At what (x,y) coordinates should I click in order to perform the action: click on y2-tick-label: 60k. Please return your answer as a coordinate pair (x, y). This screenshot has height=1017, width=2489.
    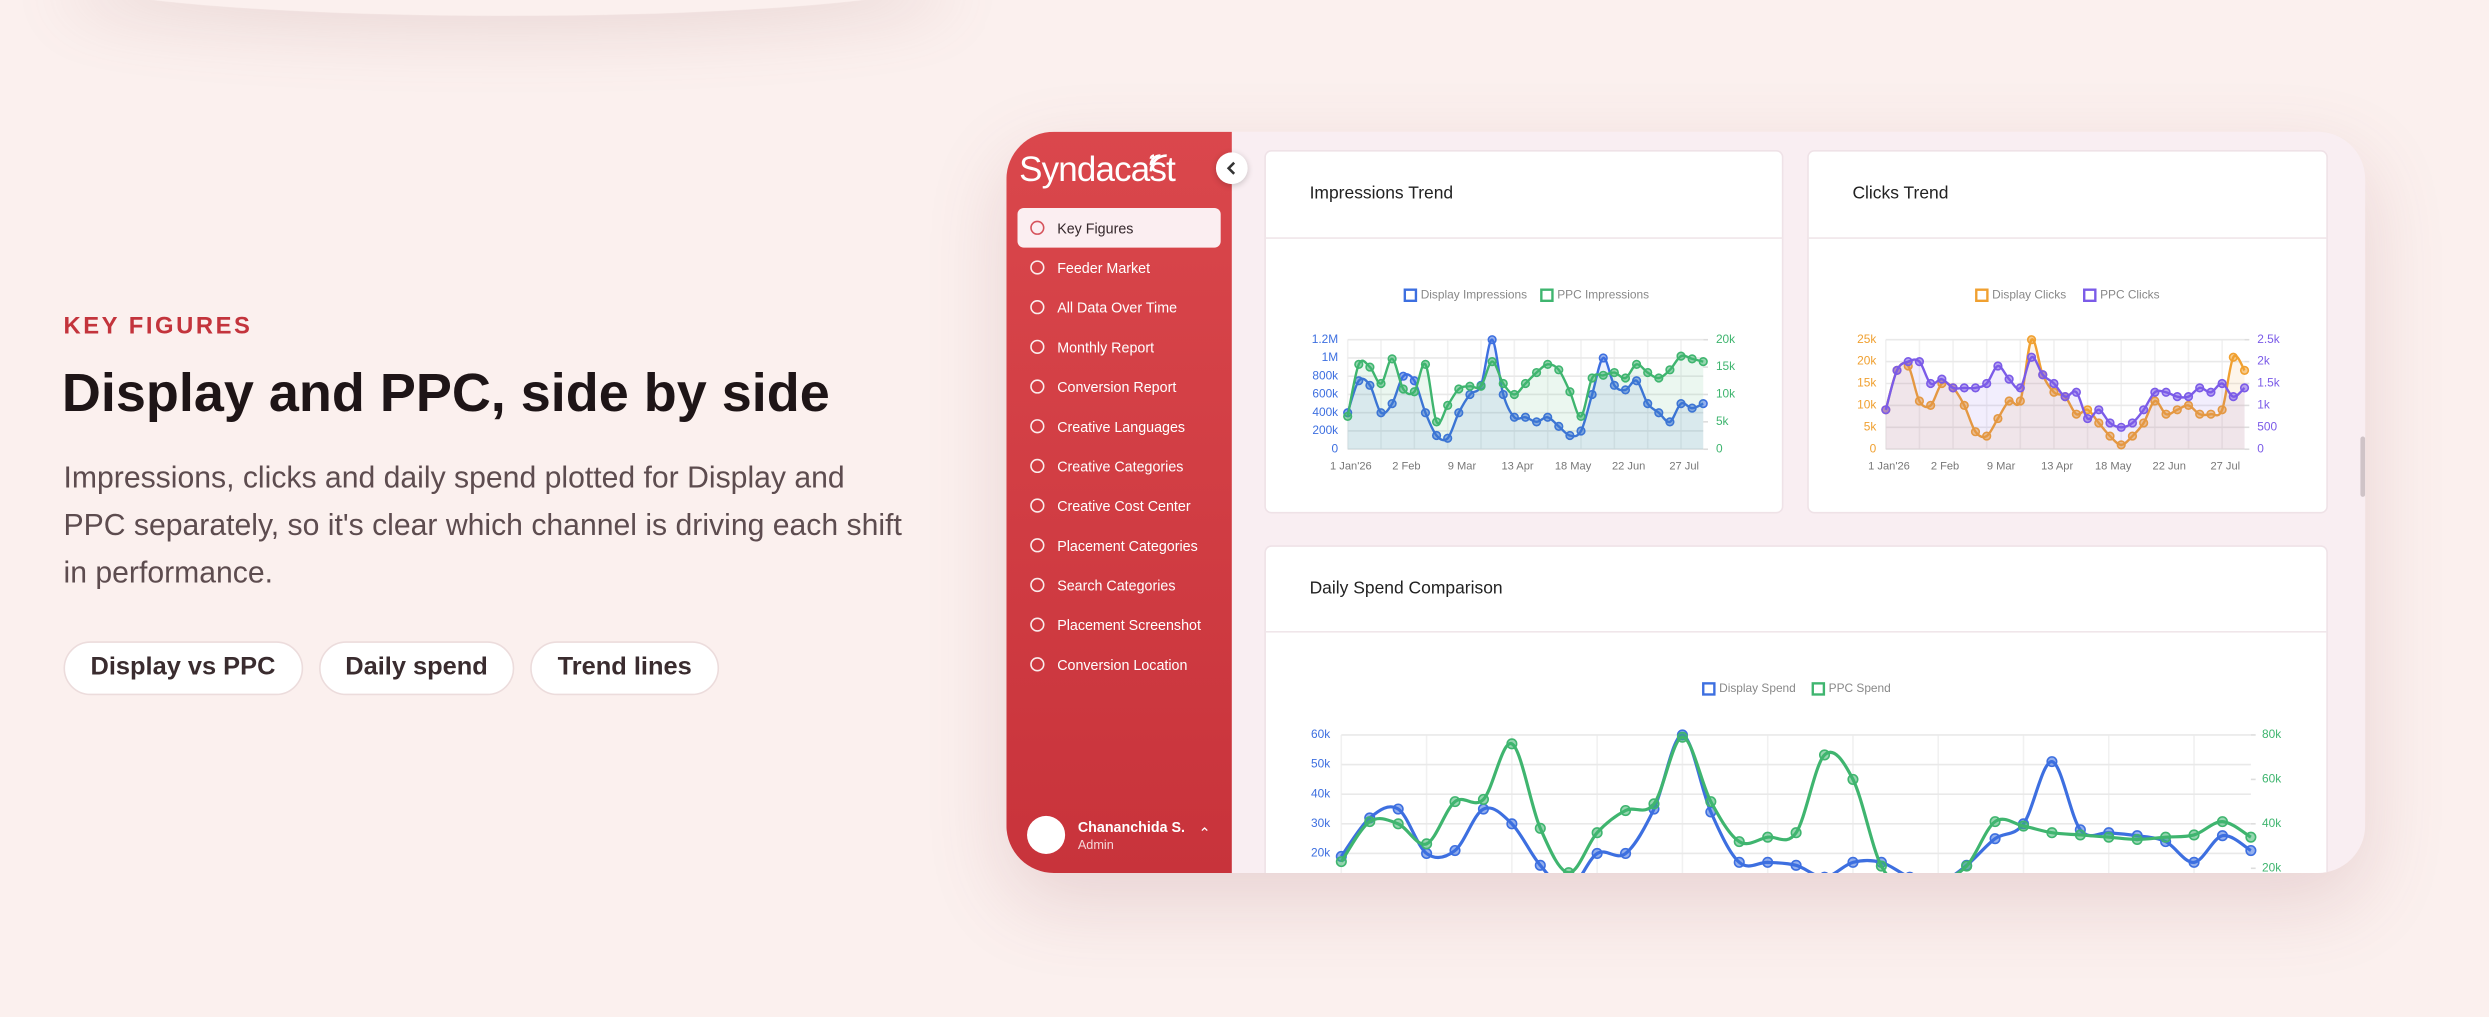
    Looking at the image, I should click on (2271, 779).